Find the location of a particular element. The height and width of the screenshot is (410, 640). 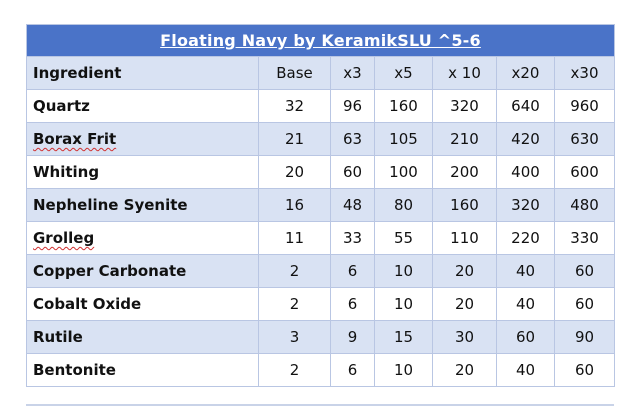

title-row: Floating Navy by KeramikSLU ^5-6 is located at coordinates (320, 40).